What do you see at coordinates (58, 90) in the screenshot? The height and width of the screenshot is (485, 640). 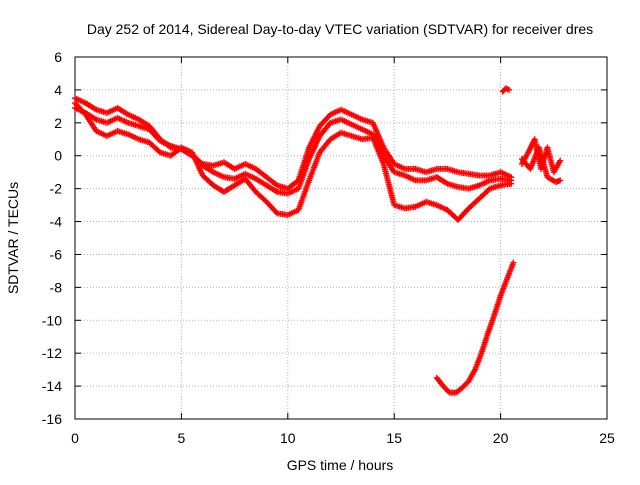 I see `y-tick-label: 4` at bounding box center [58, 90].